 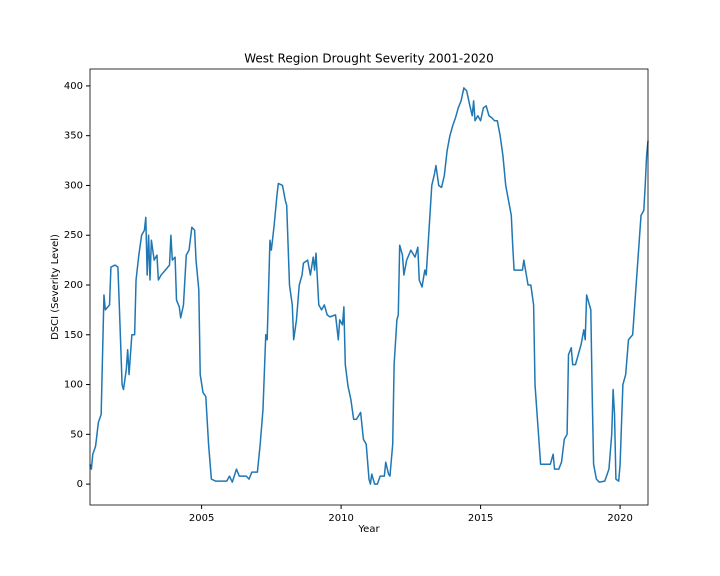 I want to click on x-tick-label: 2015, so click(x=480, y=518).